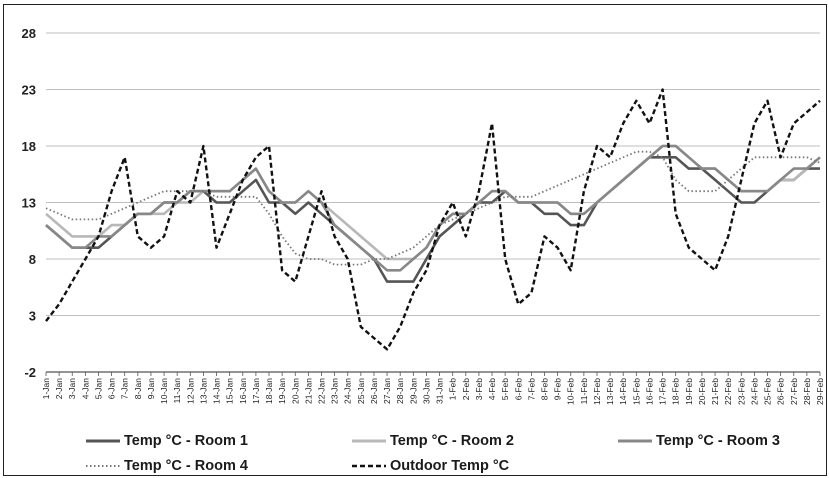 The image size is (829, 478). What do you see at coordinates (98, 389) in the screenshot?
I see `x-tick-label: 5-Jan` at bounding box center [98, 389].